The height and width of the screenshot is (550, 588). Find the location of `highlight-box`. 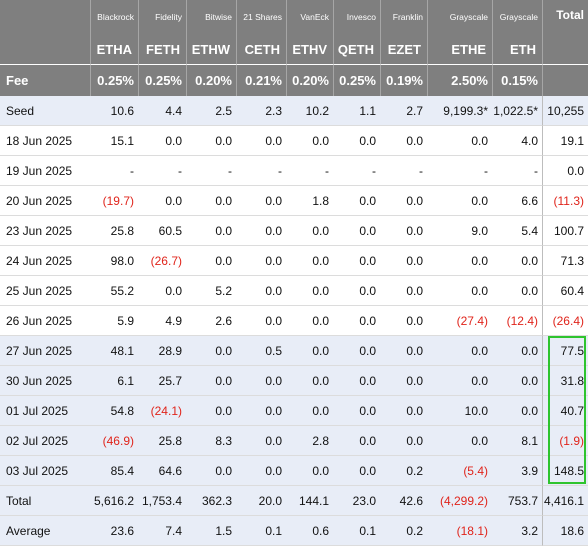

highlight-box is located at coordinates (567, 410).